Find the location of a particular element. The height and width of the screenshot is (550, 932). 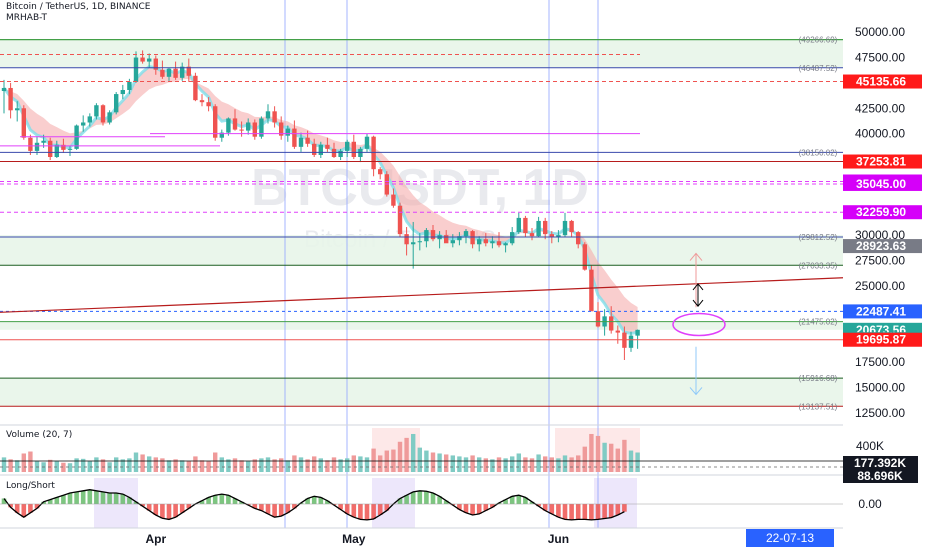

price-annotation: (49266.69) is located at coordinates (818, 40).